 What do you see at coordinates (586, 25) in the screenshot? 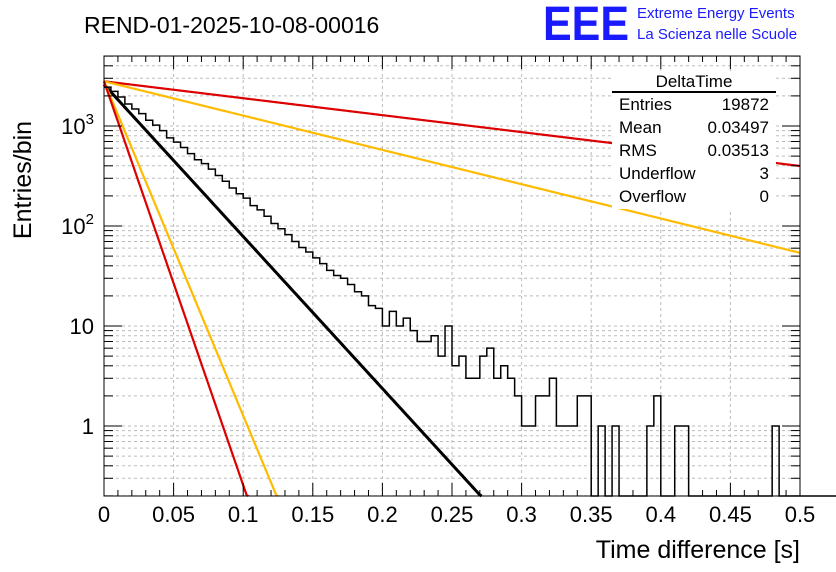
I see `eee-logo-mark: EEE` at bounding box center [586, 25].